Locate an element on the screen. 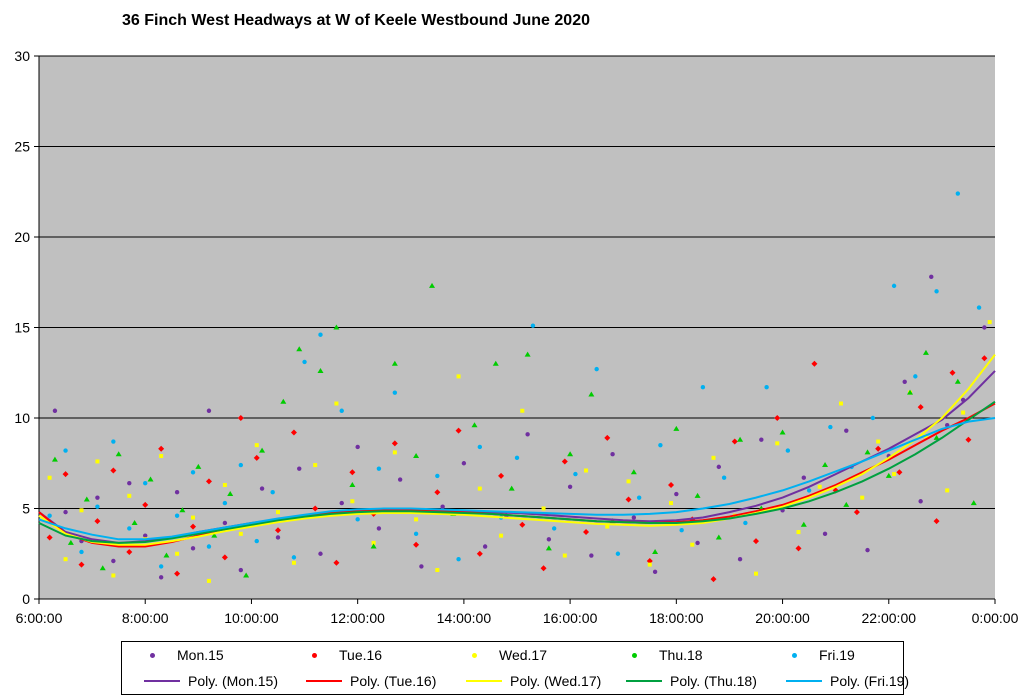 This screenshot has width=1024, height=698. legend-item: Poly. (Thu.18) is located at coordinates (691, 681).